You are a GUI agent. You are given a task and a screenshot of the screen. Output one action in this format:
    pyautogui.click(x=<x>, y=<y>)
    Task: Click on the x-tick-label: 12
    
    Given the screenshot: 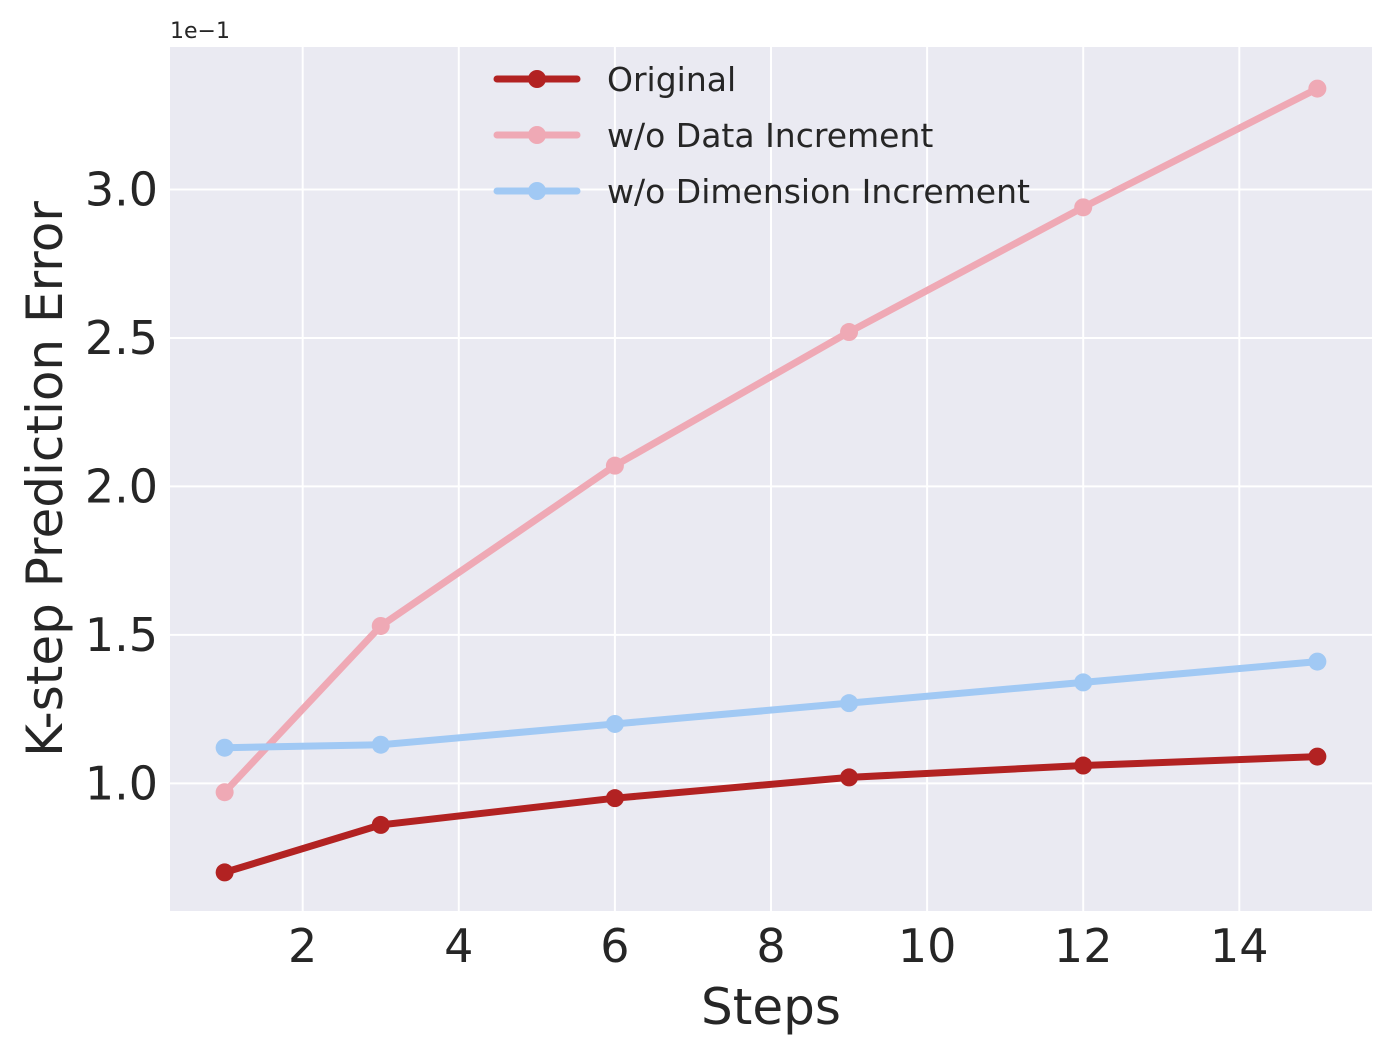 What is the action you would take?
    pyautogui.click(x=1083, y=946)
    